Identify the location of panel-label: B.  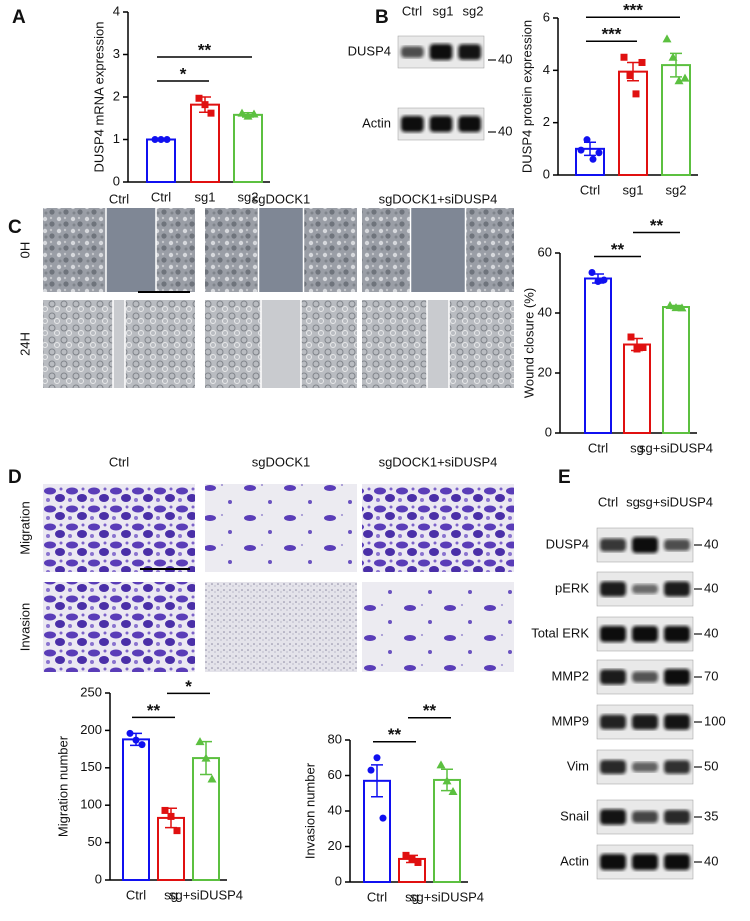
(382, 17).